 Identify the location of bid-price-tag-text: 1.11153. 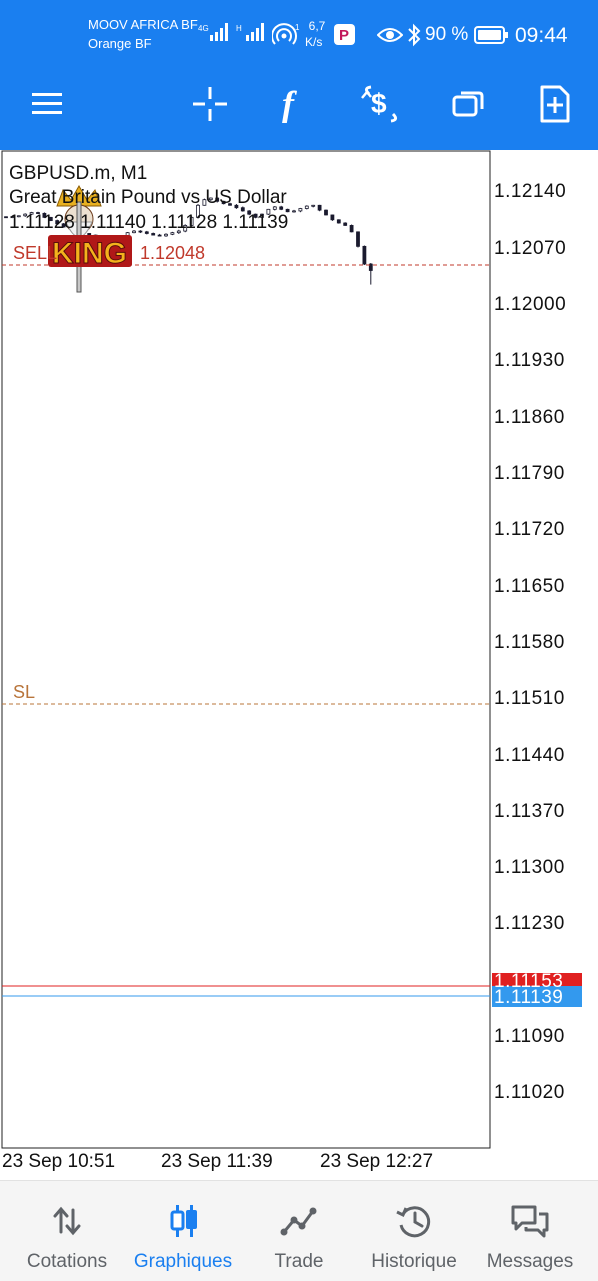
(529, 979).